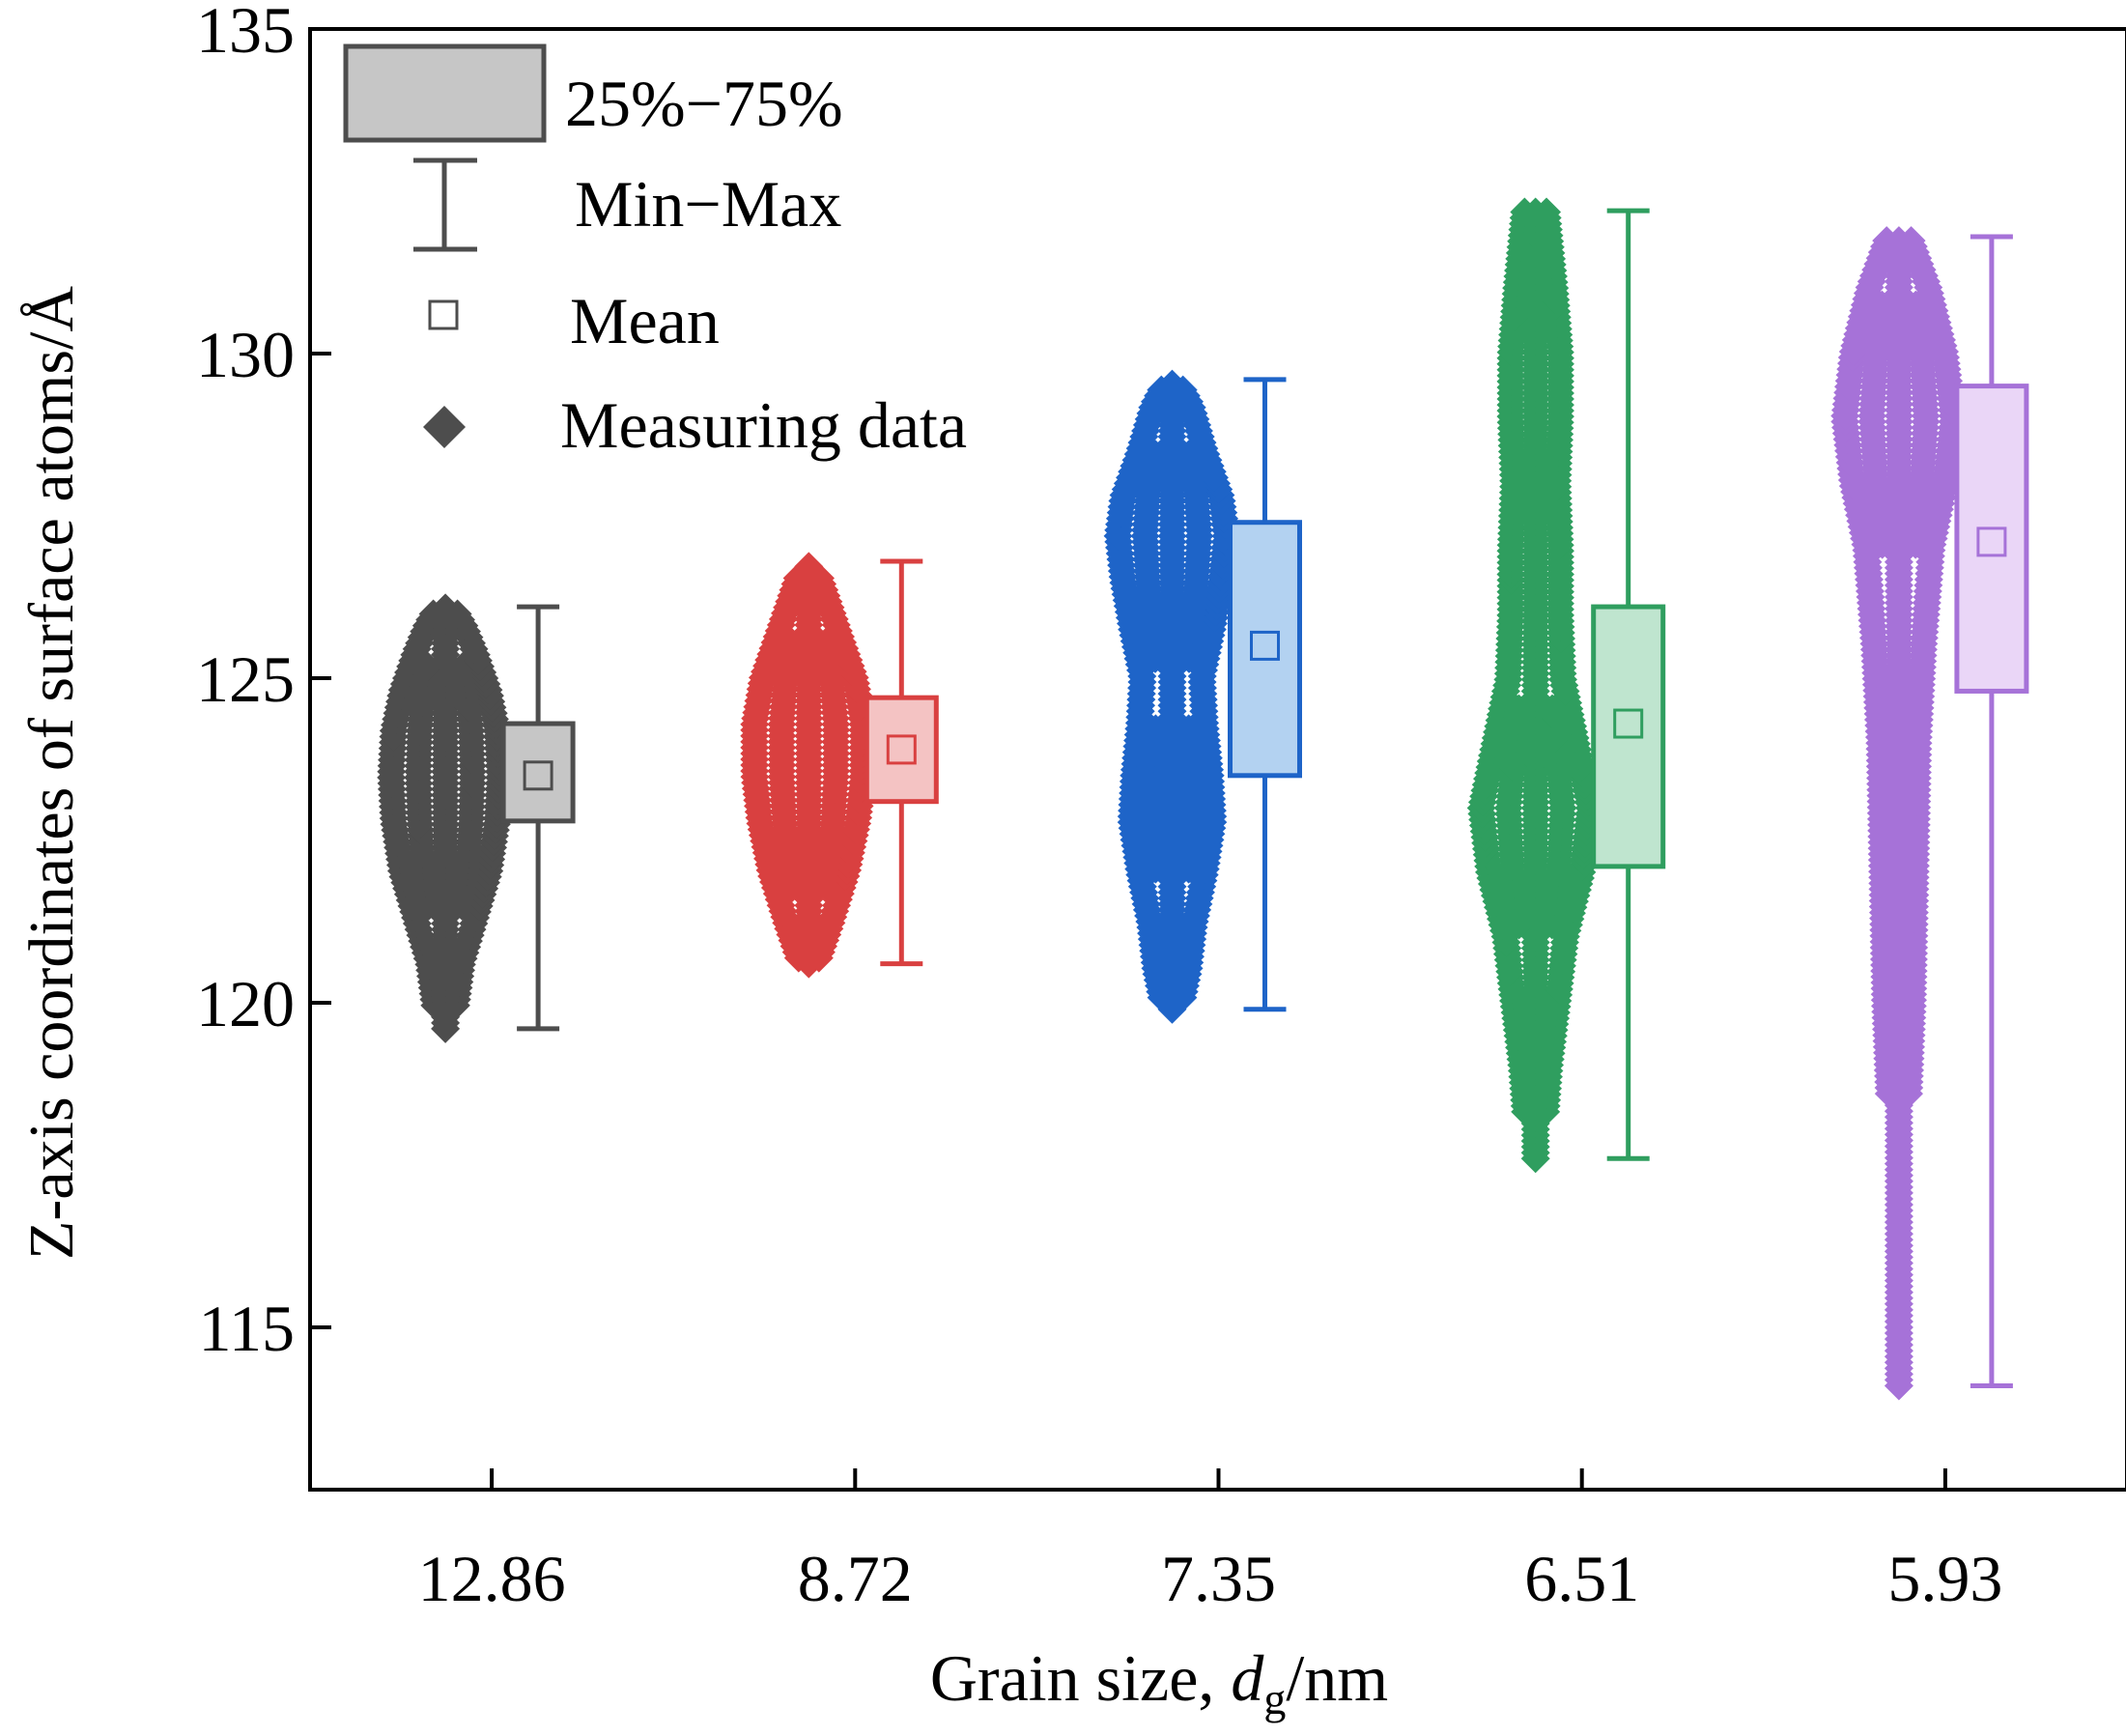 This screenshot has width=2126, height=1736. I want to click on y-tick-label: 130, so click(245, 354).